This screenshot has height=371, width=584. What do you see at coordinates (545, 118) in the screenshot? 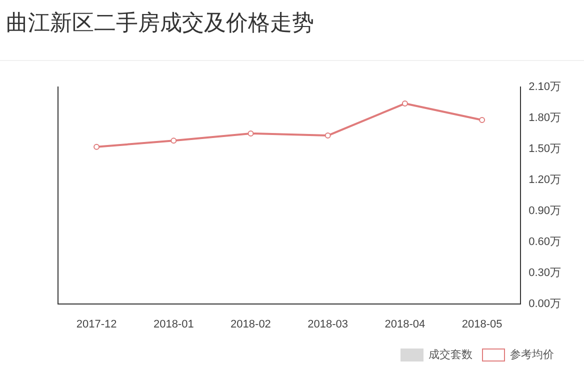
I see `y2-tick-label: 1.80万` at bounding box center [545, 118].